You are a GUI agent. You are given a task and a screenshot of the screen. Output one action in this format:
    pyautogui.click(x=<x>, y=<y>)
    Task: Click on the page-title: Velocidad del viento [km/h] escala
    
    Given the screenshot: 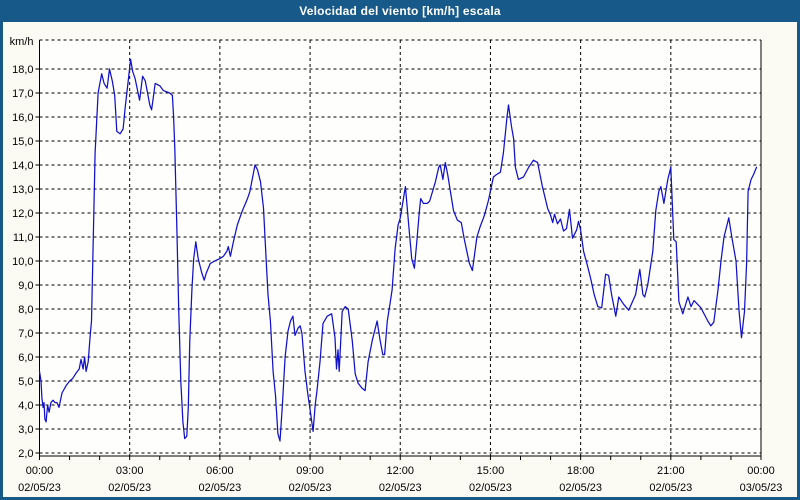 What is the action you would take?
    pyautogui.click(x=400, y=11)
    